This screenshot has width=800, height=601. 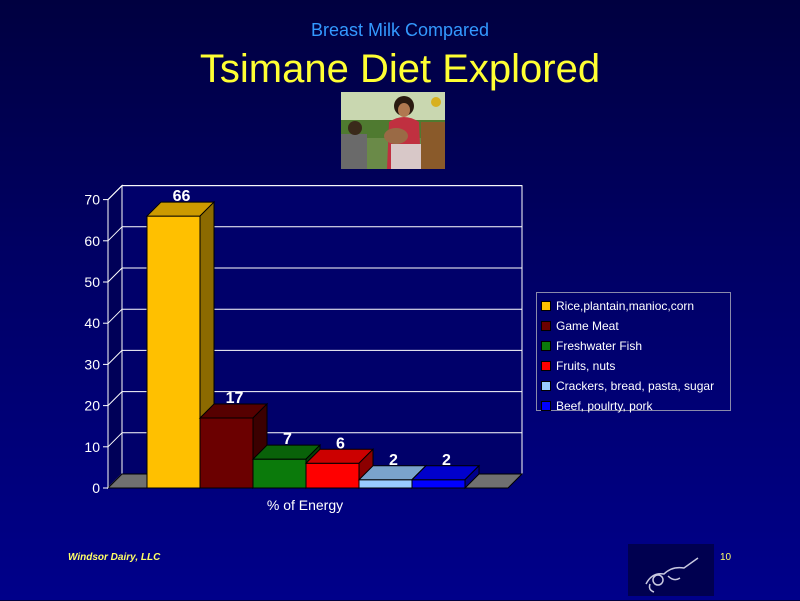 What do you see at coordinates (235, 398) in the screenshot?
I see `data-label: 17` at bounding box center [235, 398].